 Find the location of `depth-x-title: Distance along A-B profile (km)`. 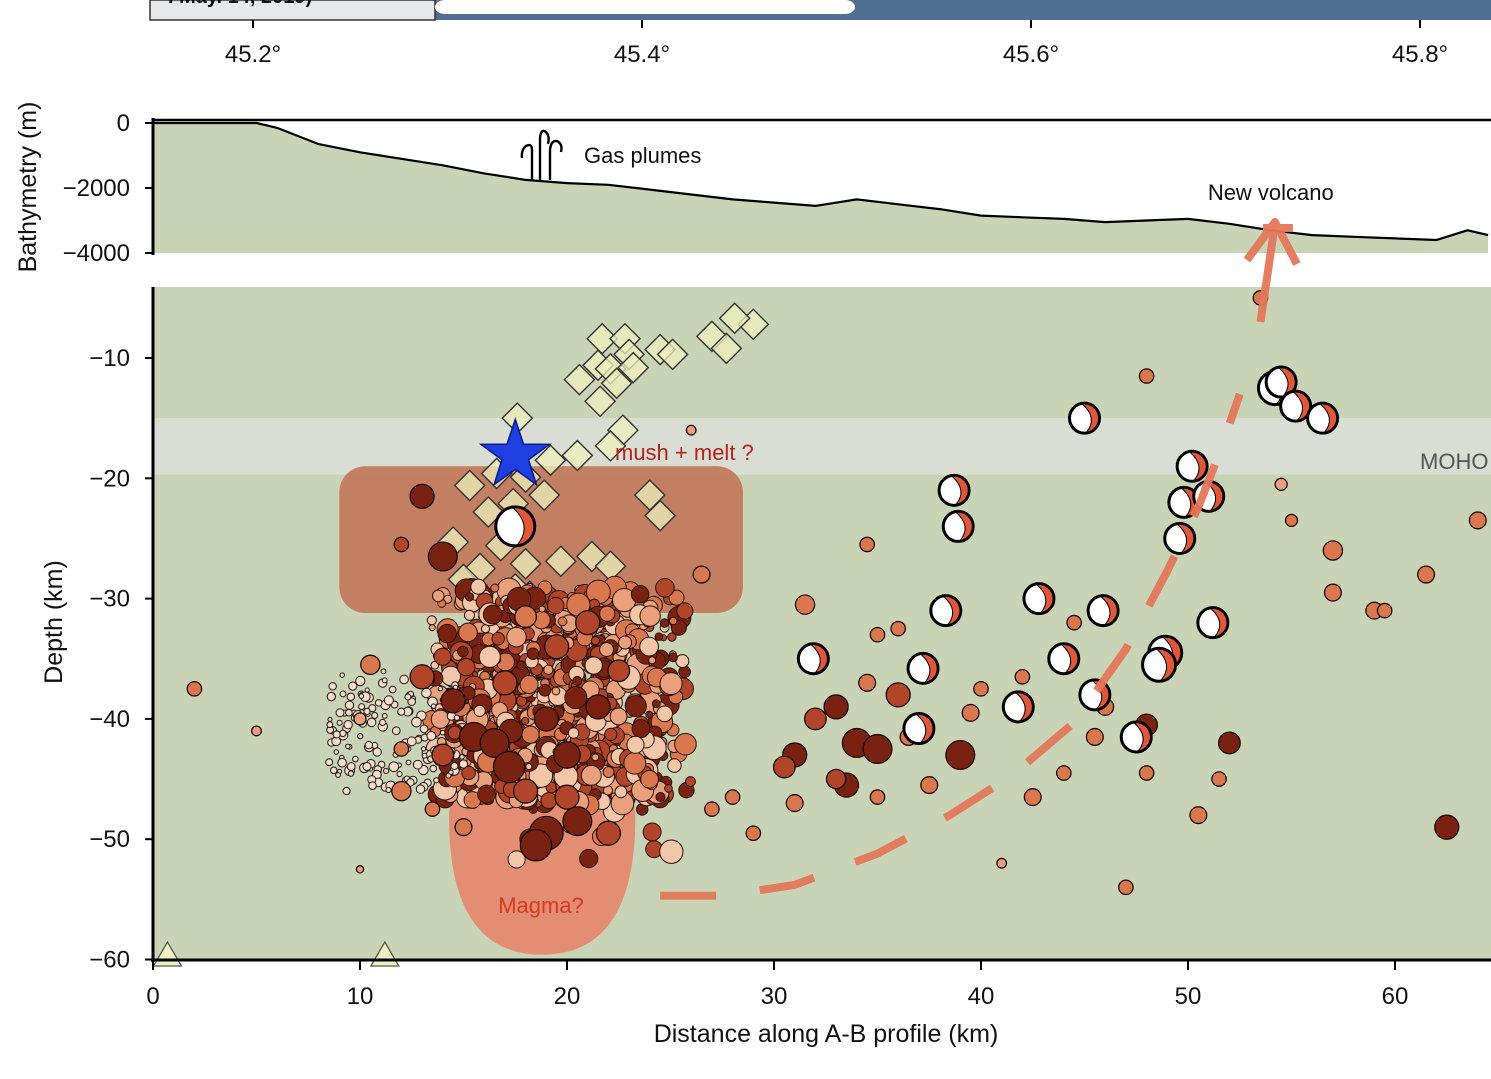

depth-x-title: Distance along A-B profile (km) is located at coordinates (826, 1034).